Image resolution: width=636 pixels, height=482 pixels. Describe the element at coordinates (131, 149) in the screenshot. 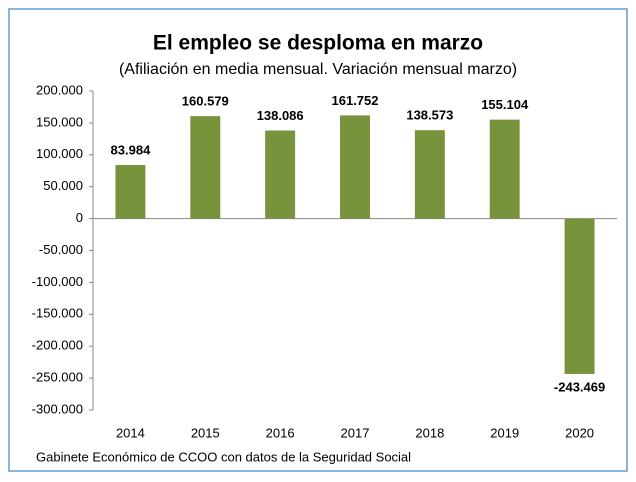

I see `value-label: 83.984` at that location.